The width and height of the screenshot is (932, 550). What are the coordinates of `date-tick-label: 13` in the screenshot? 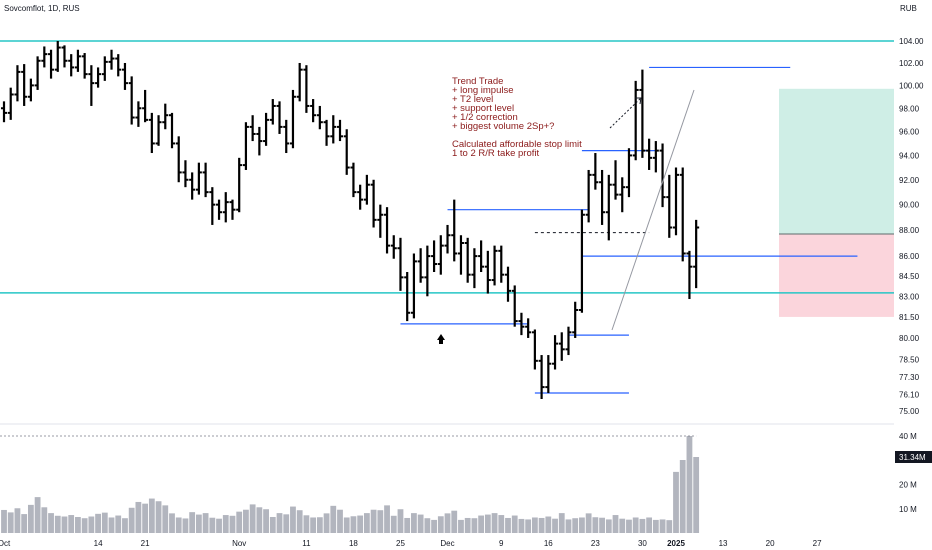 It's located at (723, 543).